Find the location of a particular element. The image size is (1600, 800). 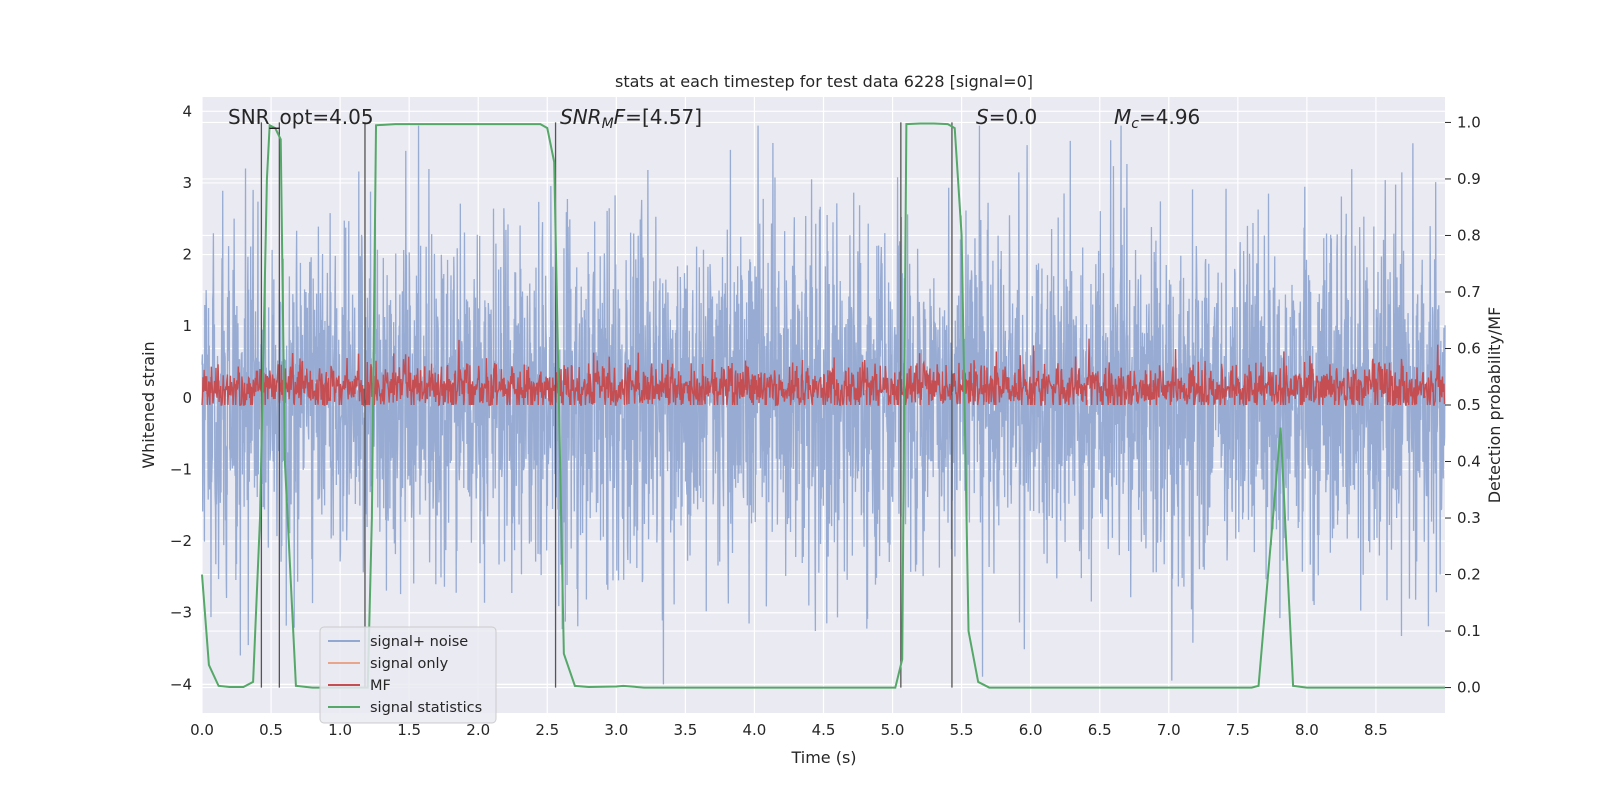

x-axis-label: Time (s) is located at coordinates (823, 757).